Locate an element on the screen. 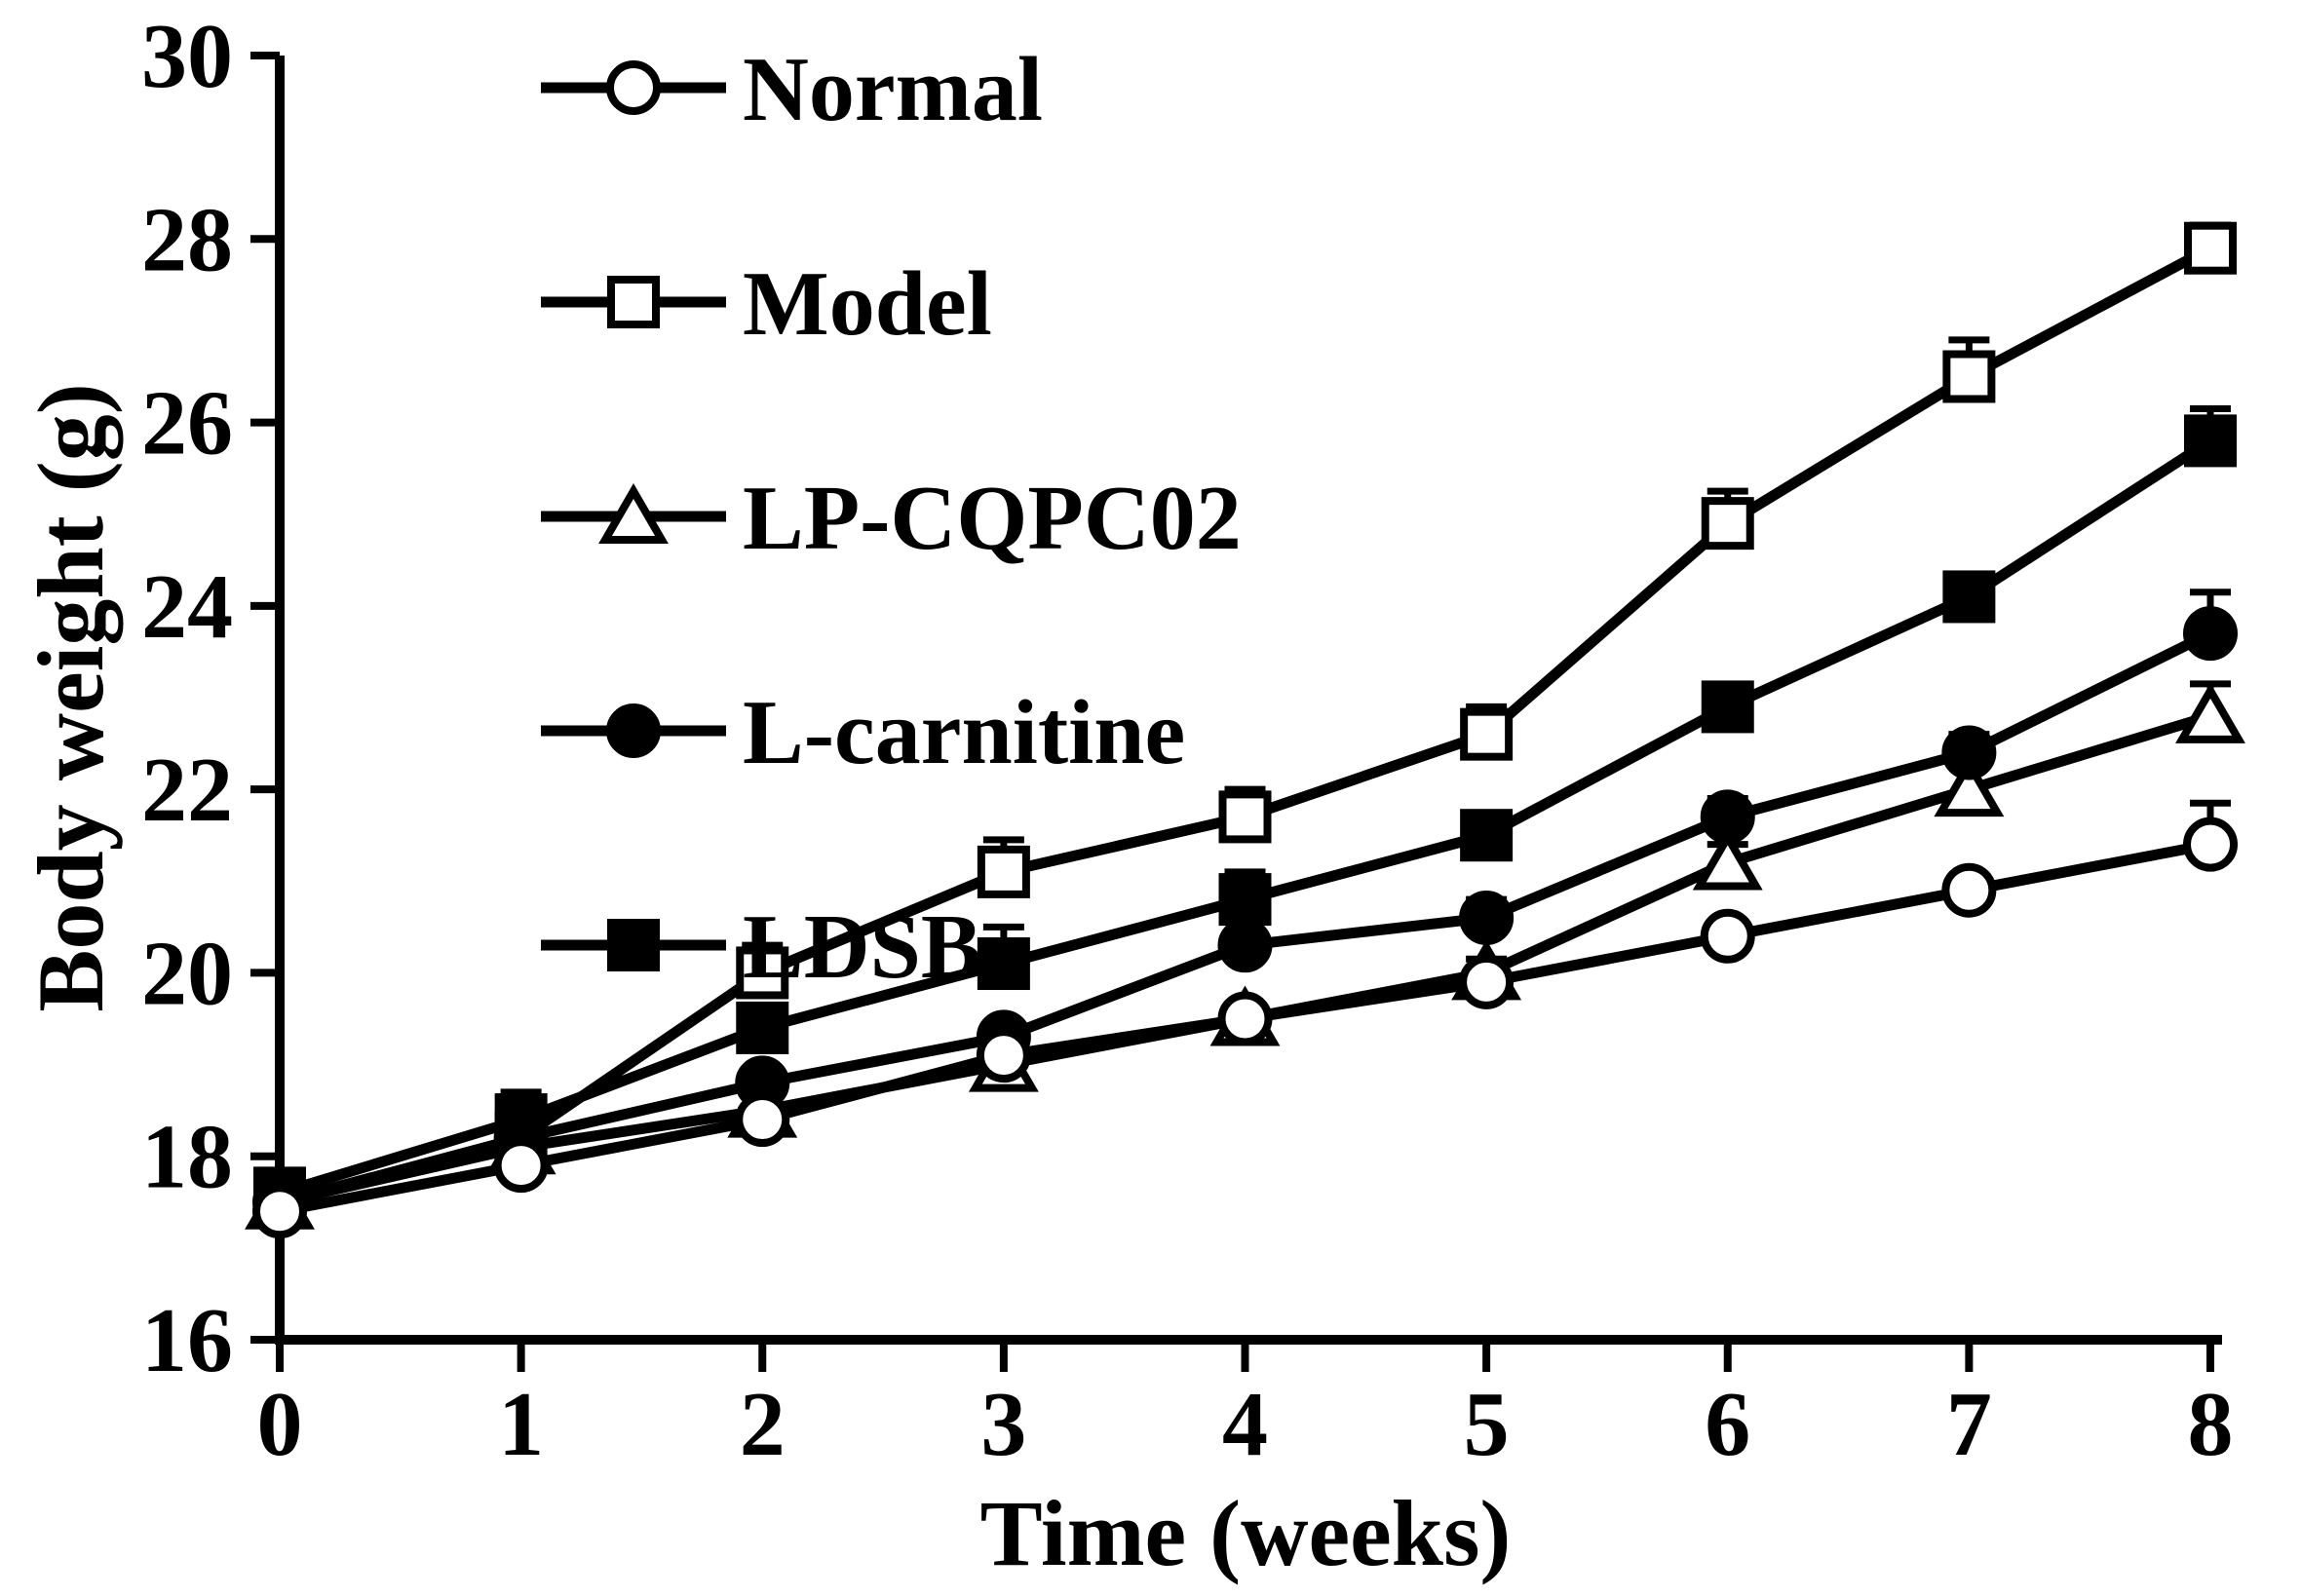 The height and width of the screenshot is (1596, 2301). data-point-LDSB-week6 is located at coordinates (1727, 707).